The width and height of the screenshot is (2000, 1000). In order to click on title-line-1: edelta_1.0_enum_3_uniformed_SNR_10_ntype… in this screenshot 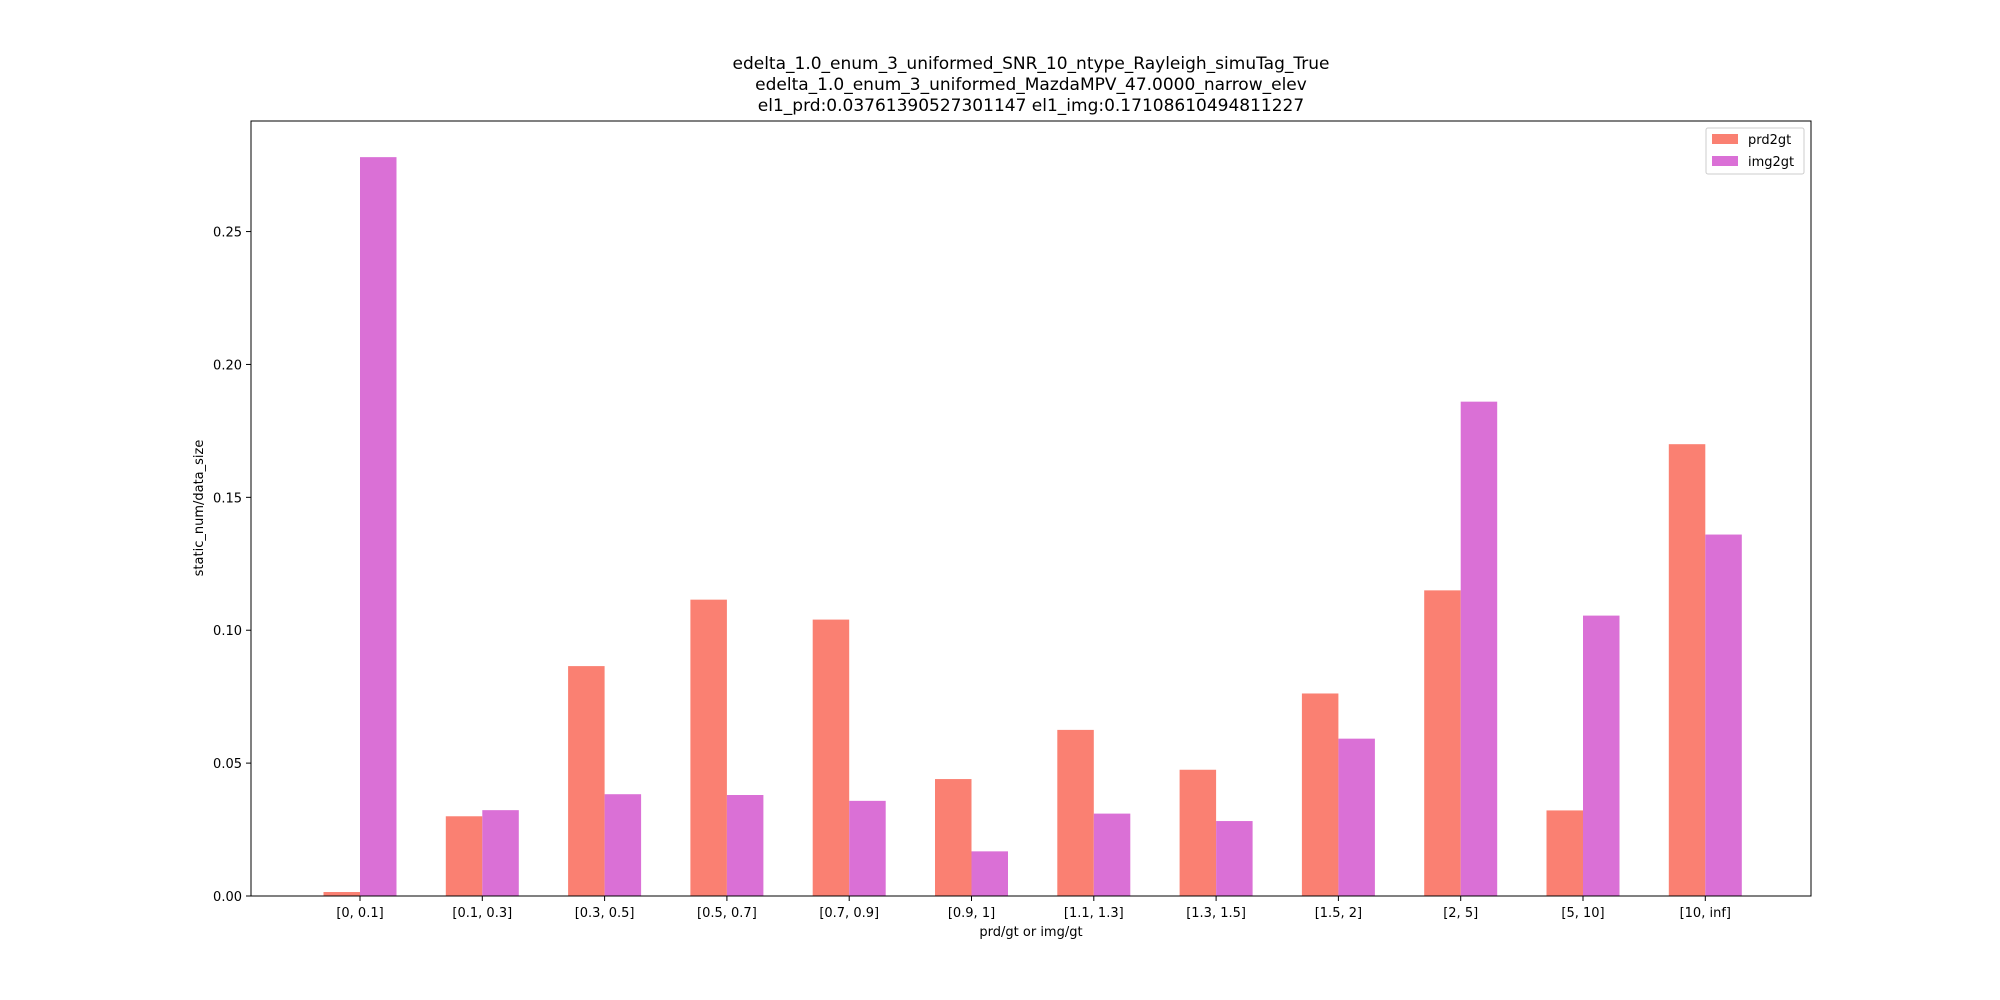, I will do `click(1031, 64)`.